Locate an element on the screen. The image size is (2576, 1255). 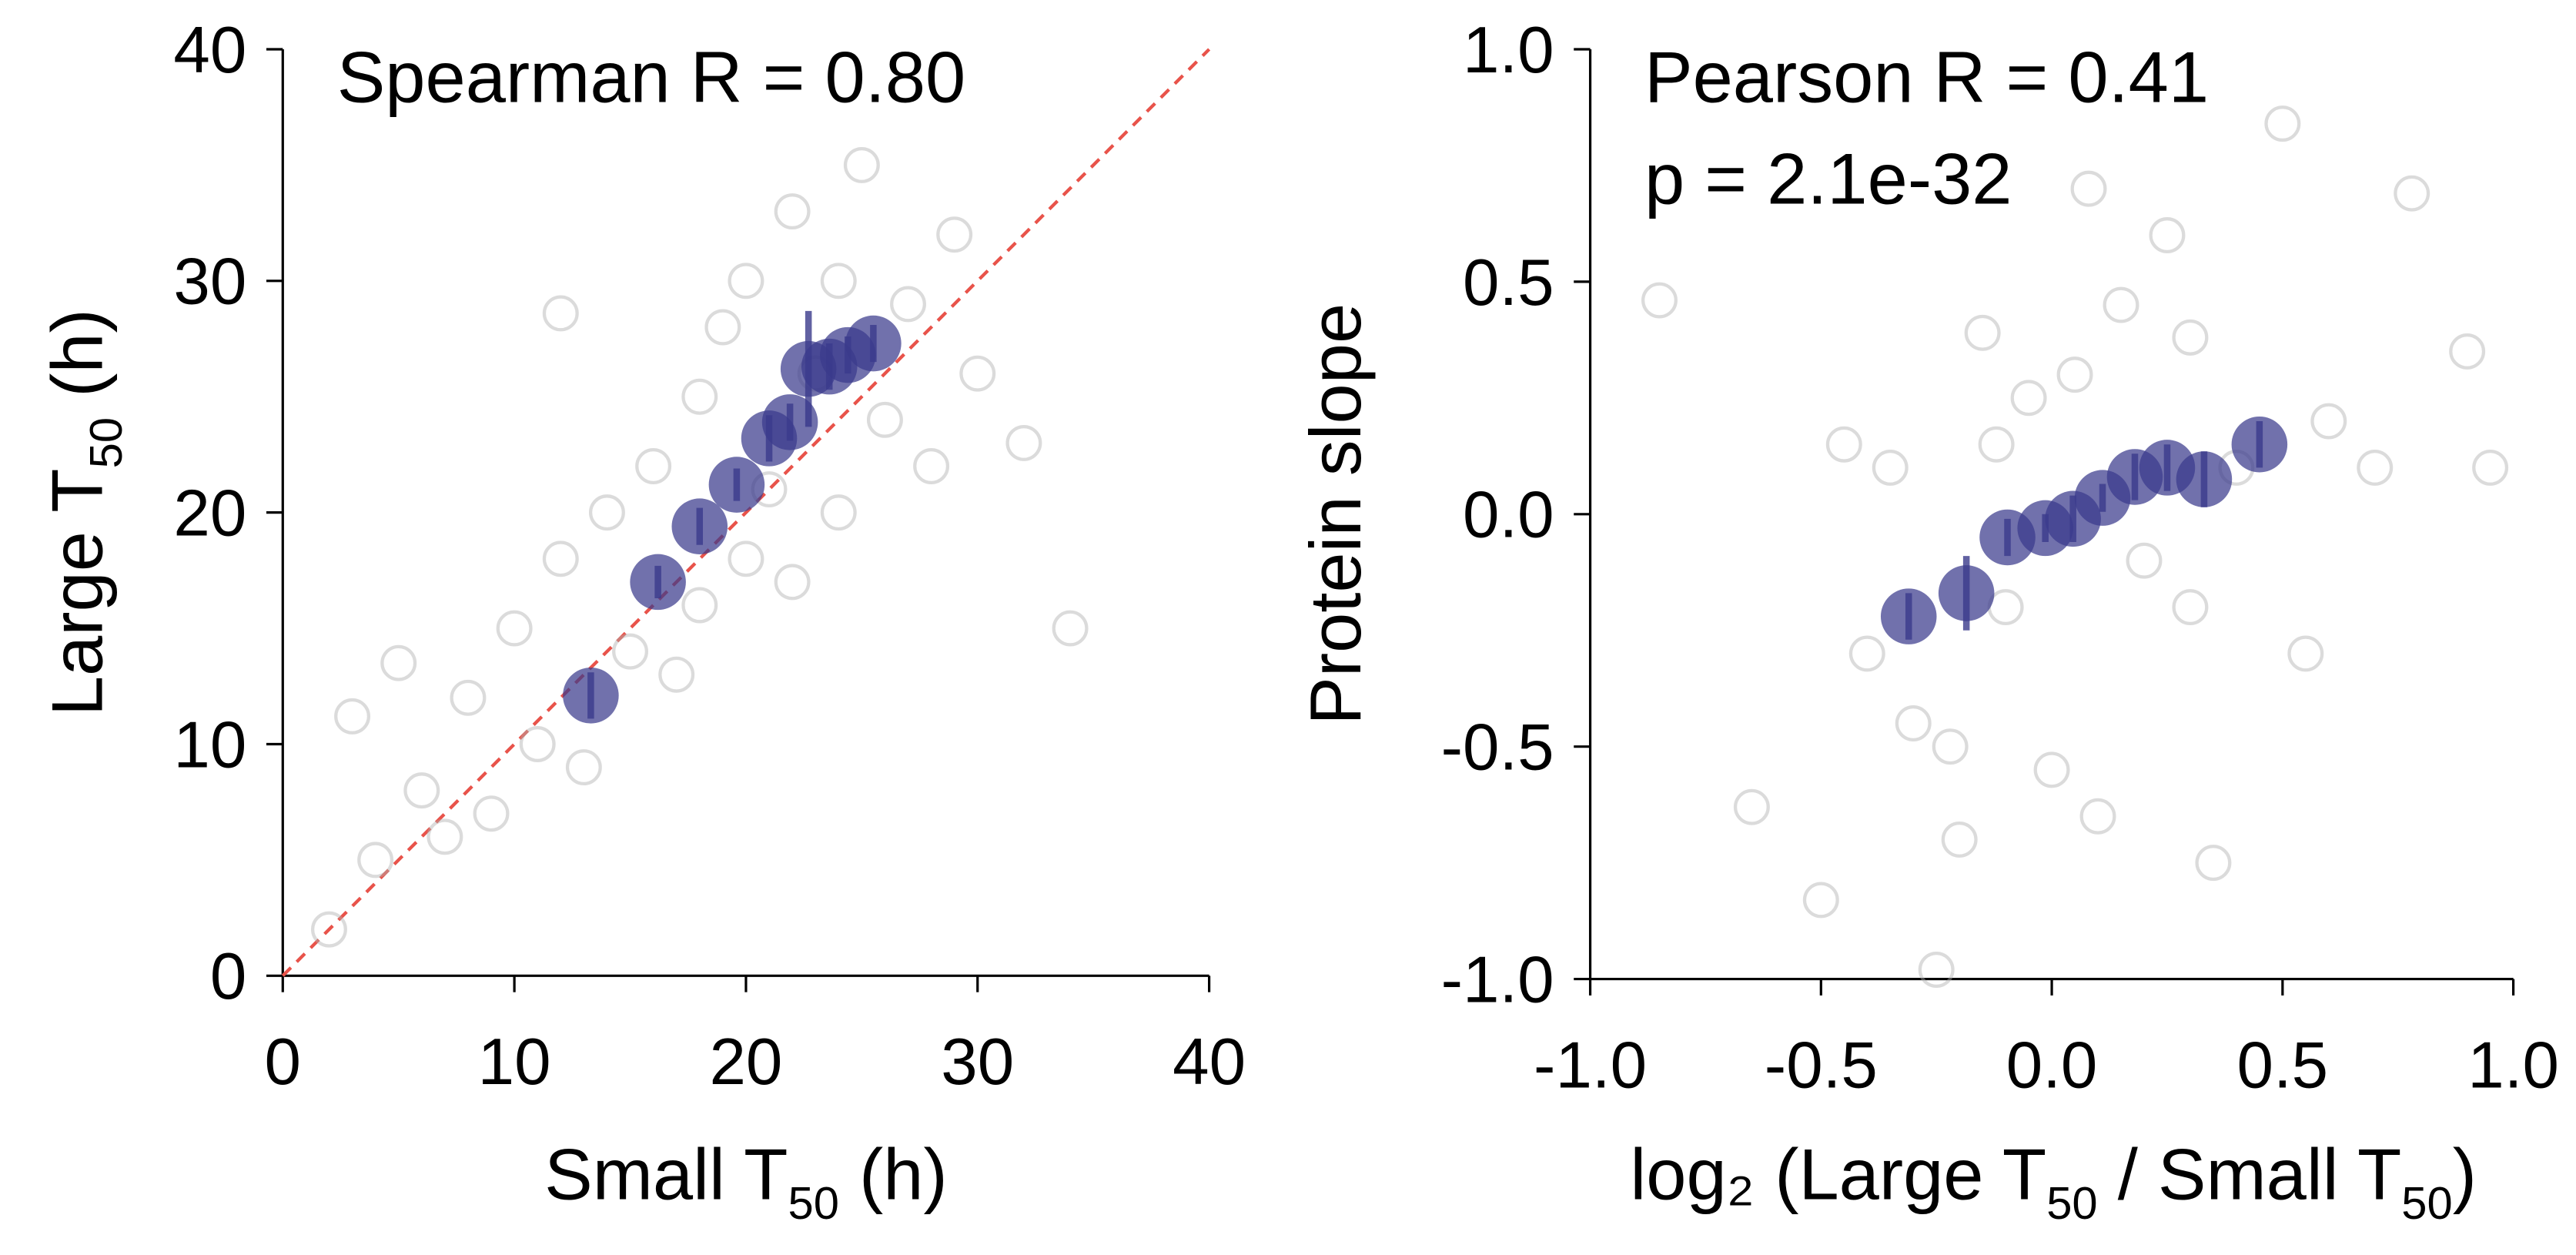
label-part: (h) is located at coordinates (894, 1173).